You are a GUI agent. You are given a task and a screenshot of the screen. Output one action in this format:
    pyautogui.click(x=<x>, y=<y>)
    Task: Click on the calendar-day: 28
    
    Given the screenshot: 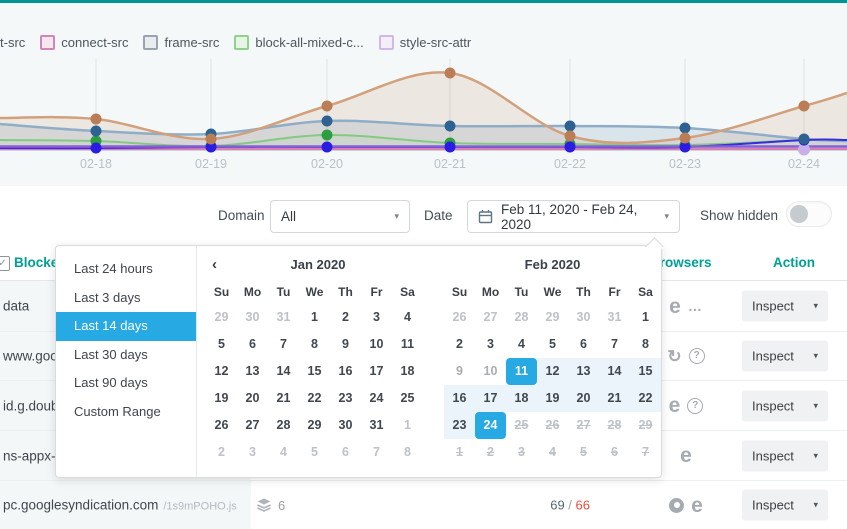 What is the action you would take?
    pyautogui.click(x=283, y=425)
    